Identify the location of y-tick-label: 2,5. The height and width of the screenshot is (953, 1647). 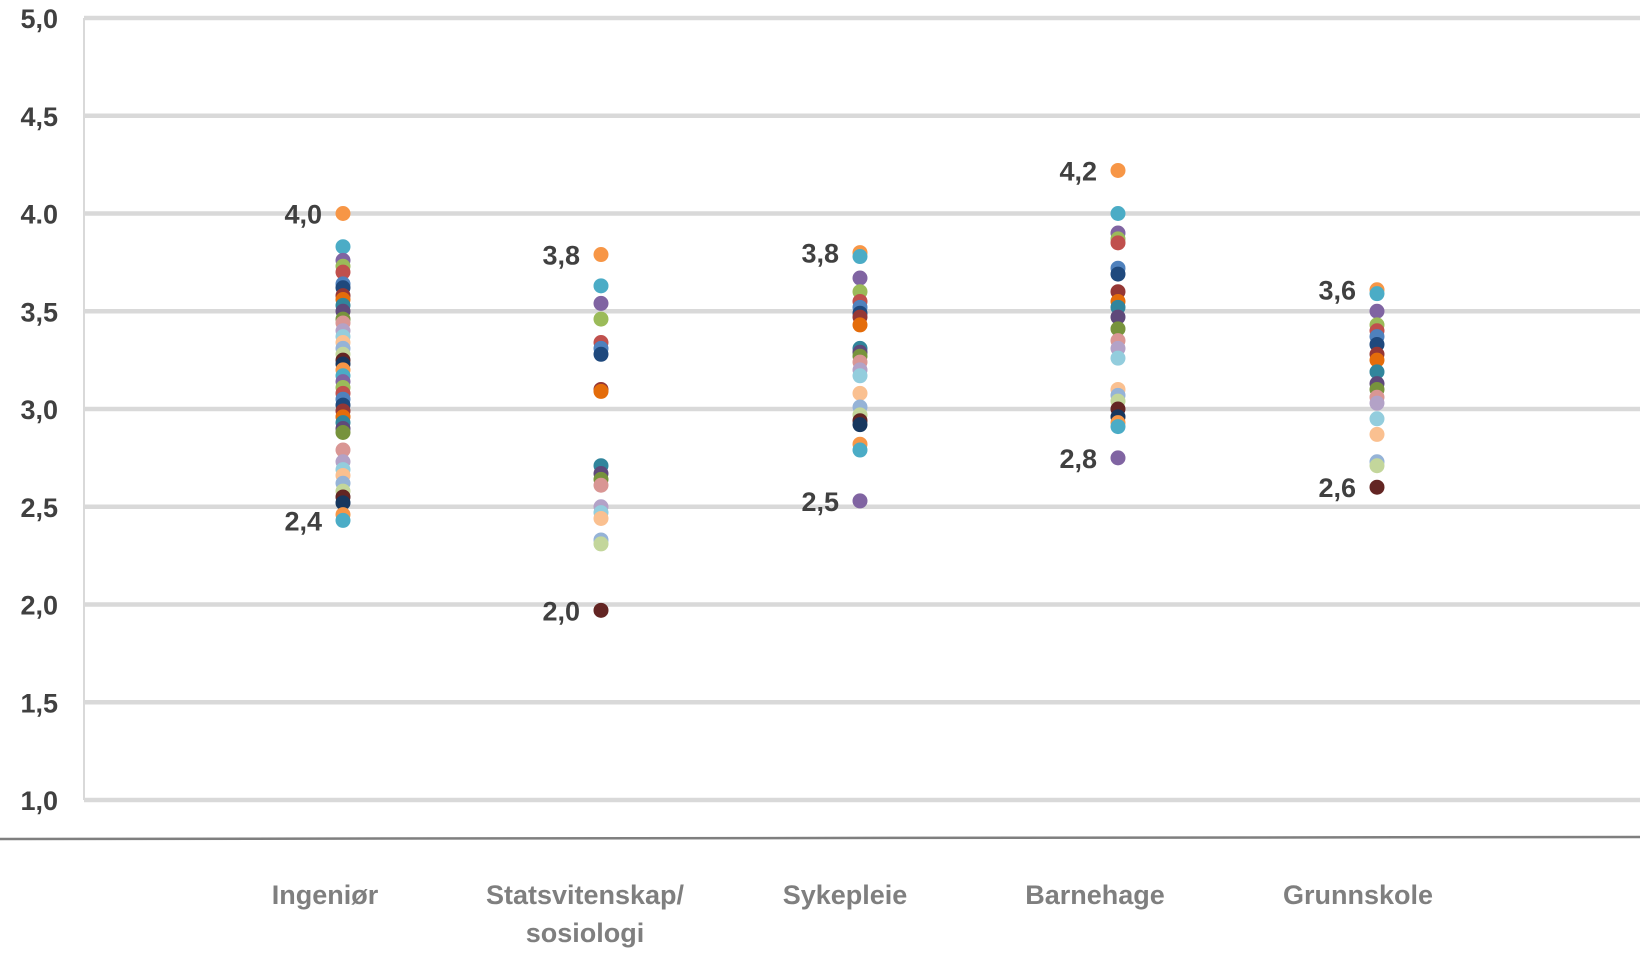
(39, 508).